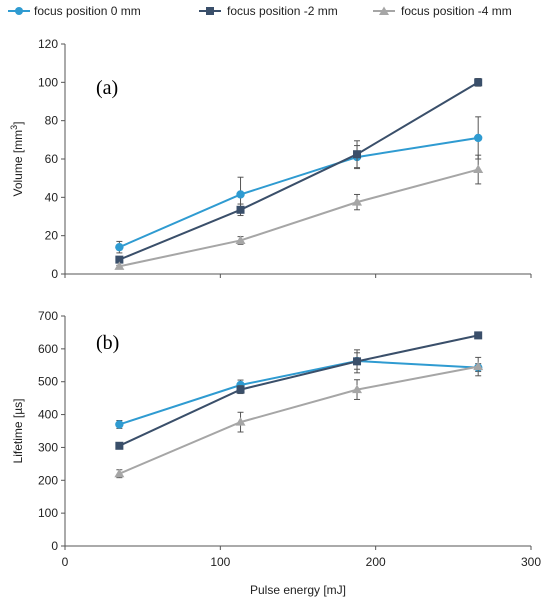  What do you see at coordinates (48, 316) in the screenshot?
I see `panel-b-y-tick-label: 700` at bounding box center [48, 316].